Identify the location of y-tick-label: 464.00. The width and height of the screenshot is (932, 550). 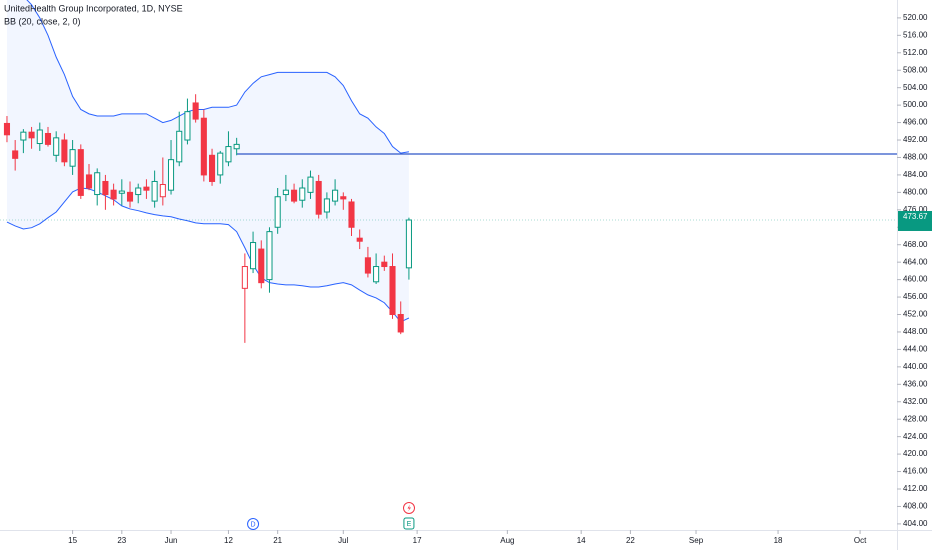
(915, 261).